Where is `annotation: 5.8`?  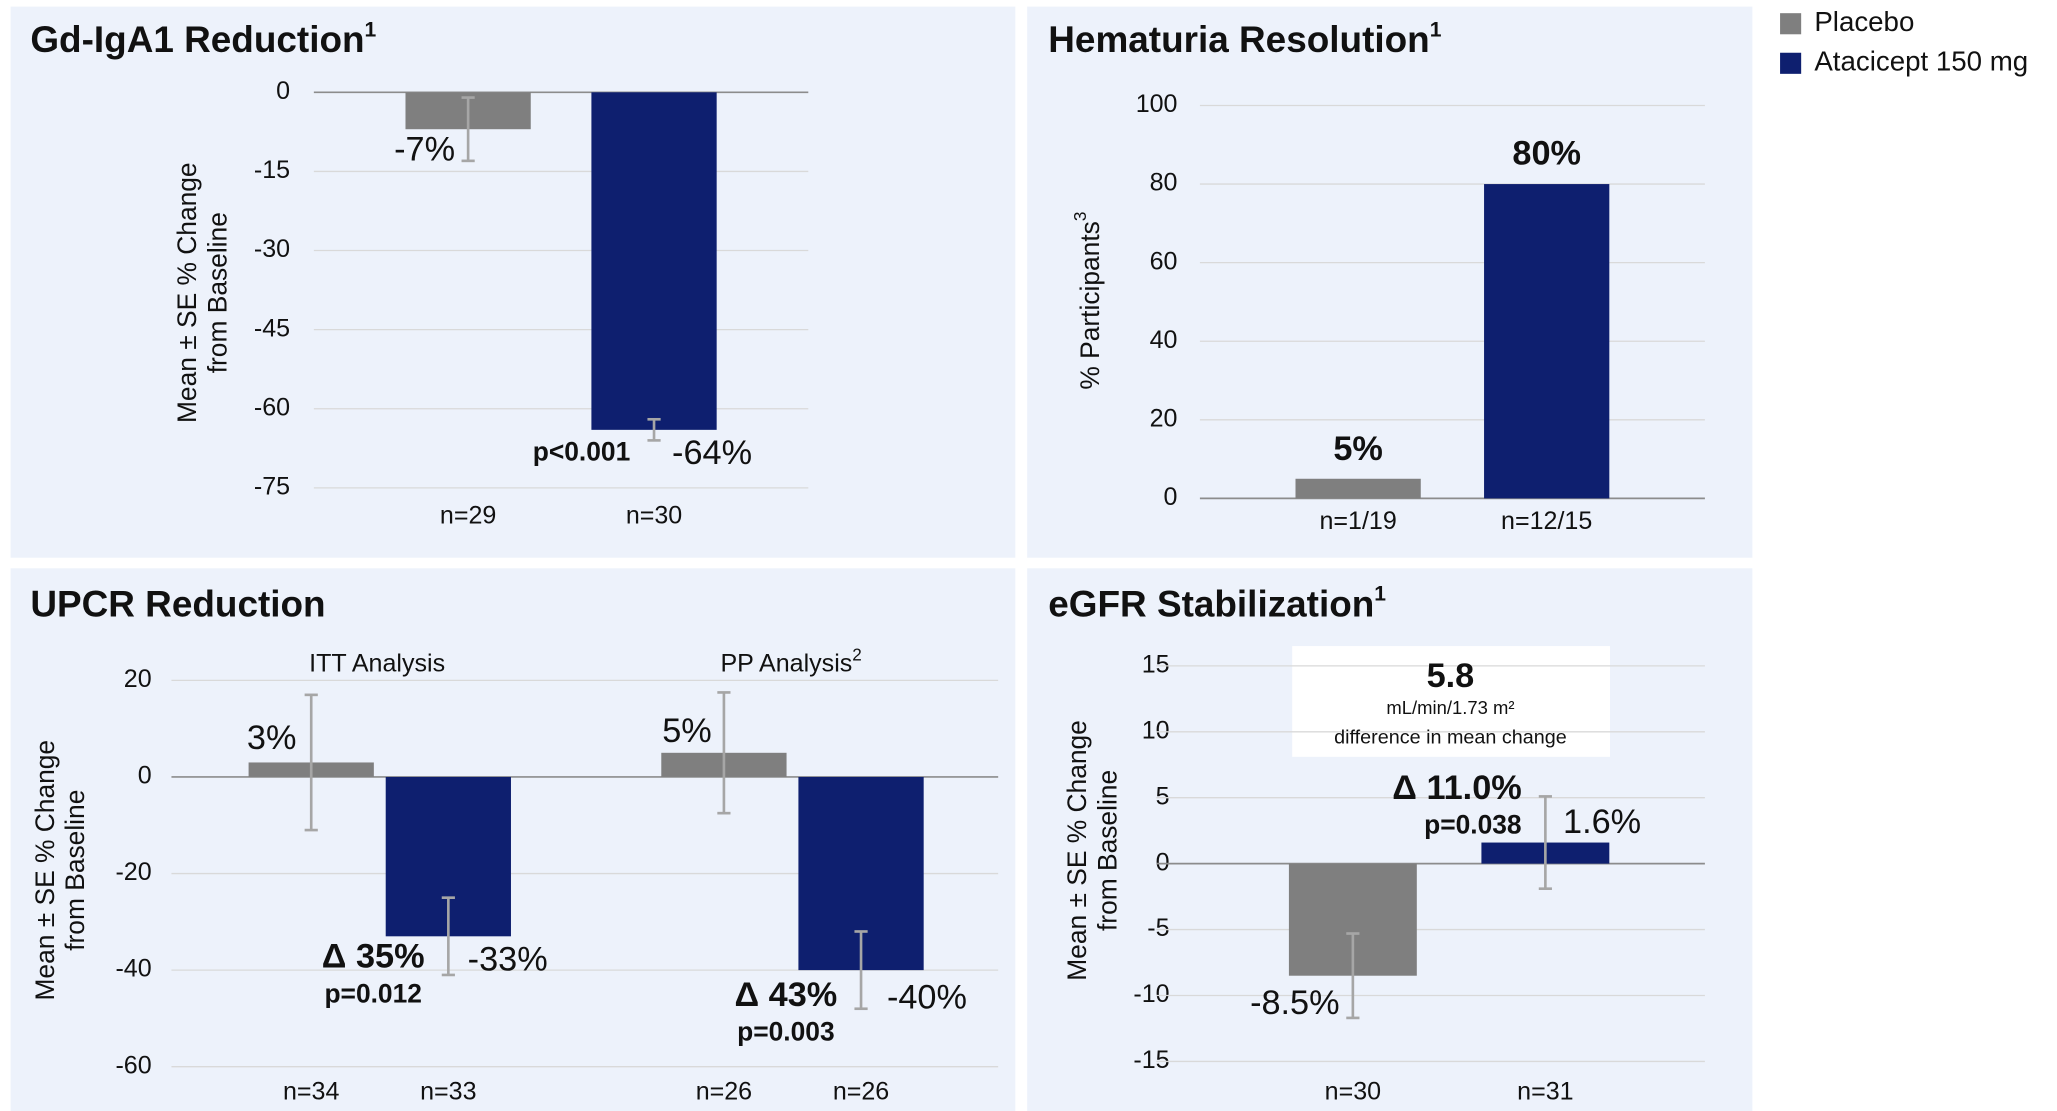 annotation: 5.8 is located at coordinates (1451, 676).